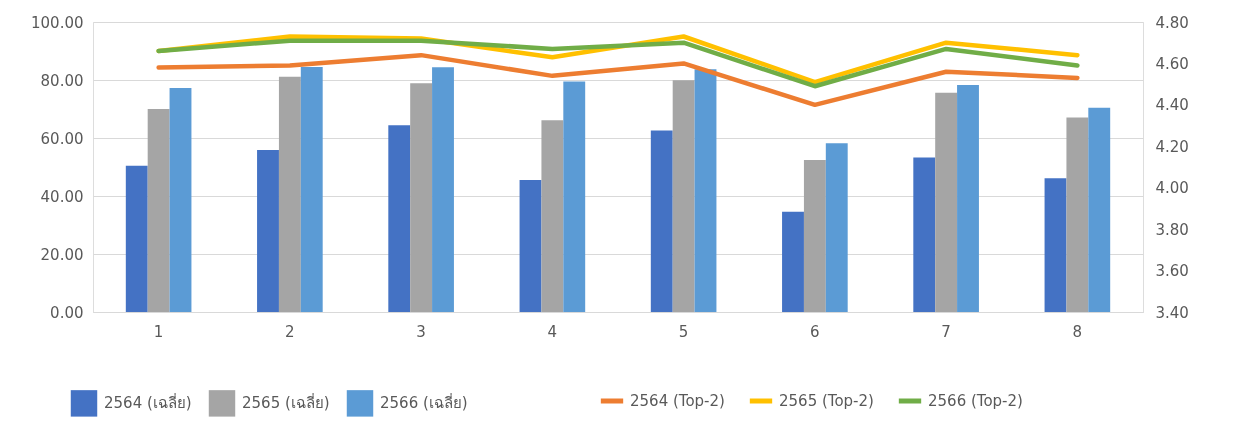 This screenshot has width=1240, height=431. What do you see at coordinates (62, 196) in the screenshot?
I see `y-tick-label: 40.00` at bounding box center [62, 196].